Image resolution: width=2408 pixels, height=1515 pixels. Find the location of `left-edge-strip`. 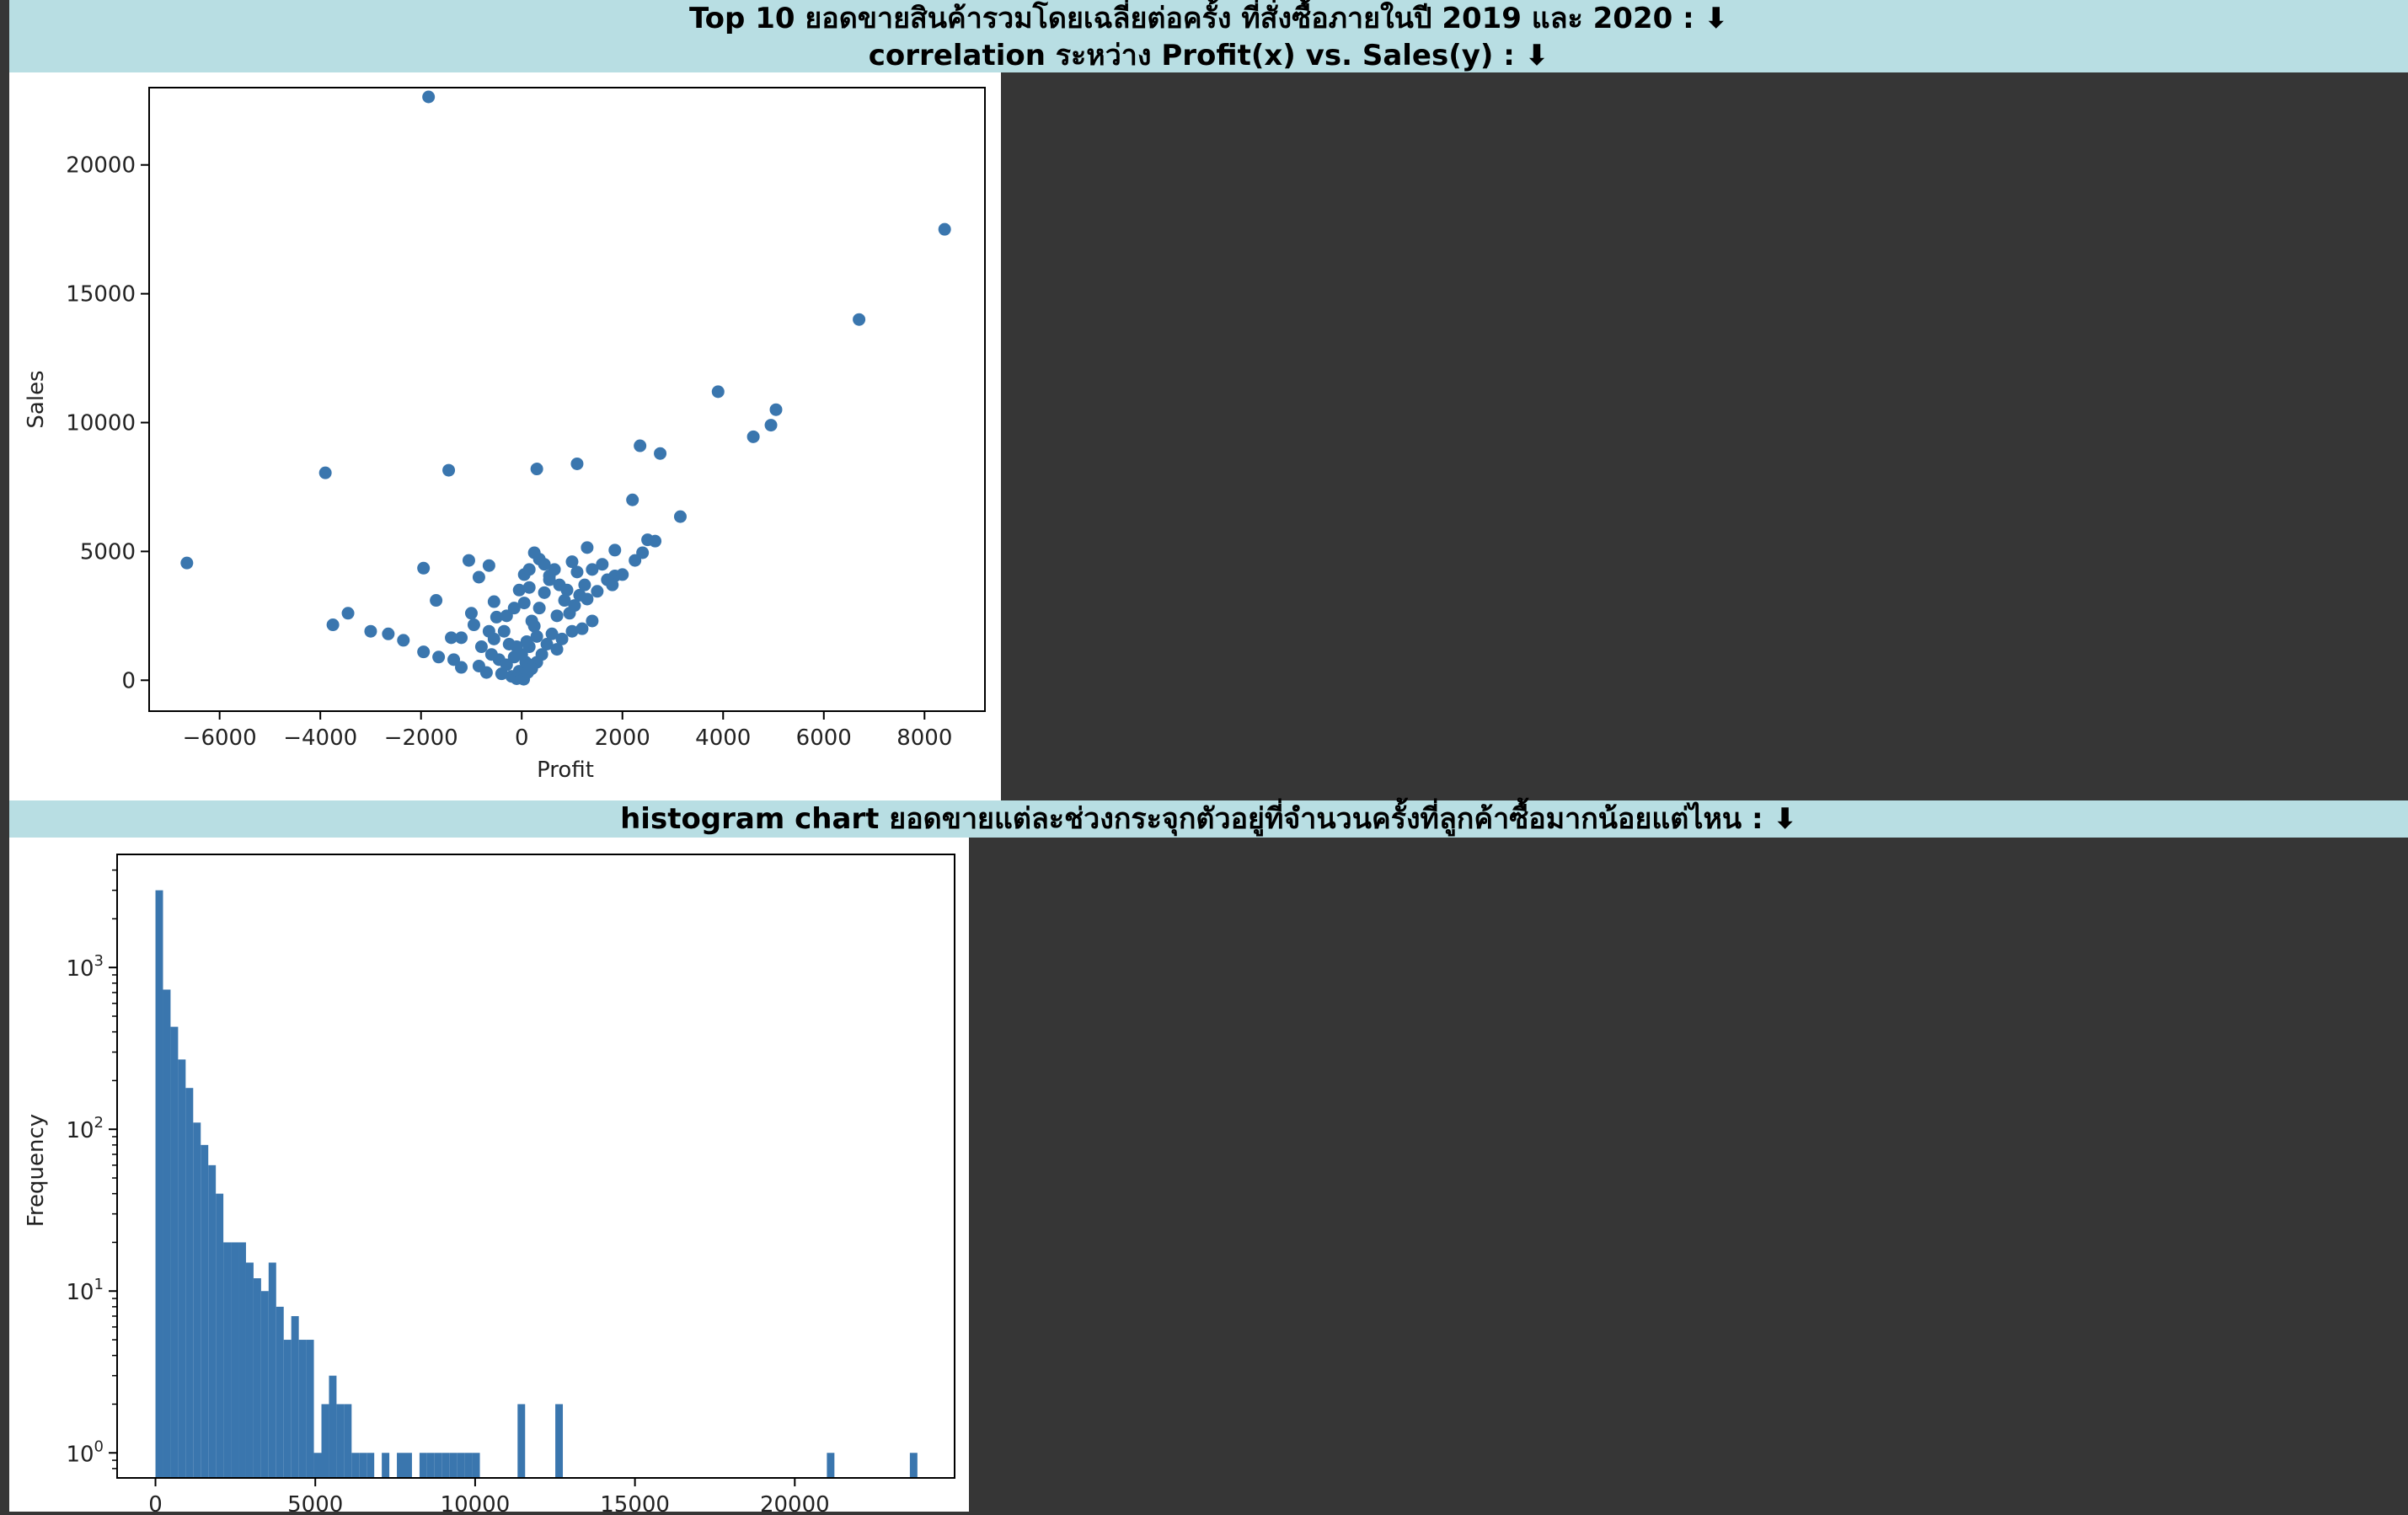

left-edge-strip is located at coordinates (4, 756).